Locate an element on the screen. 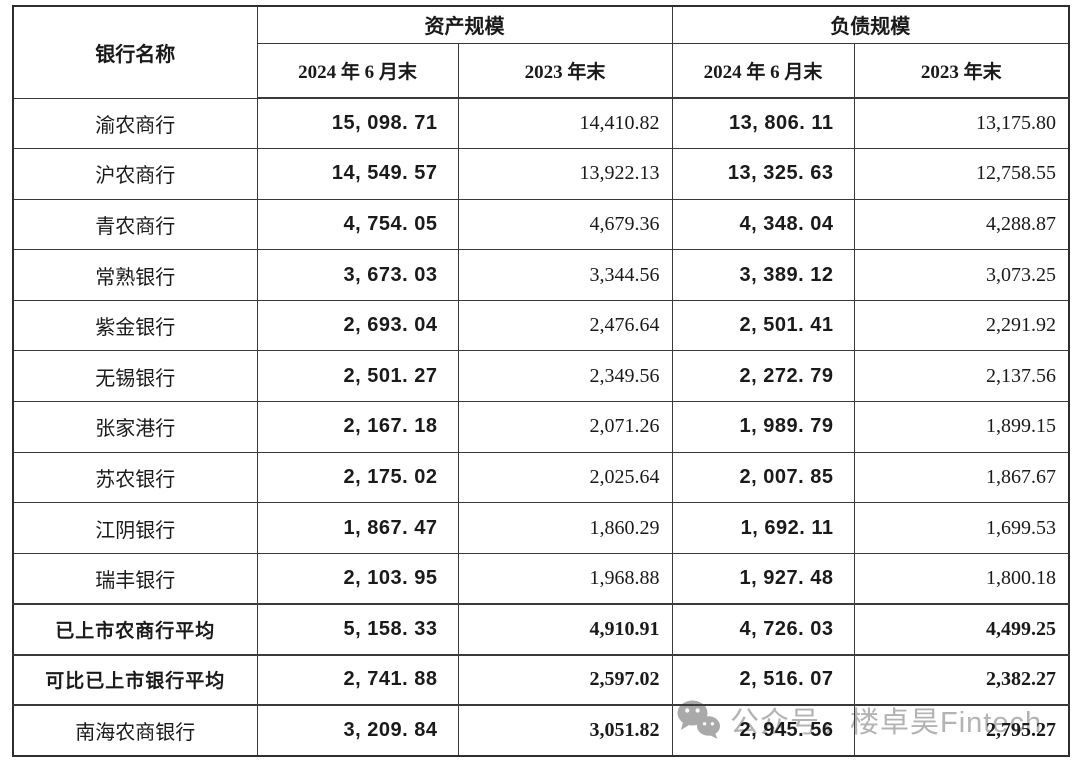  table-row: 江阴银行 1, 867. 47 1,860.29 1, 692. 11 1,699.53 is located at coordinates (541, 528).